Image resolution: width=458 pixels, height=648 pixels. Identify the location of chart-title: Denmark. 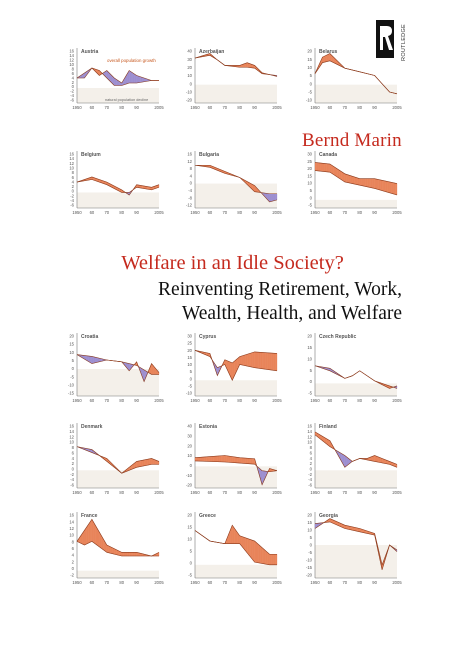
(92, 427).